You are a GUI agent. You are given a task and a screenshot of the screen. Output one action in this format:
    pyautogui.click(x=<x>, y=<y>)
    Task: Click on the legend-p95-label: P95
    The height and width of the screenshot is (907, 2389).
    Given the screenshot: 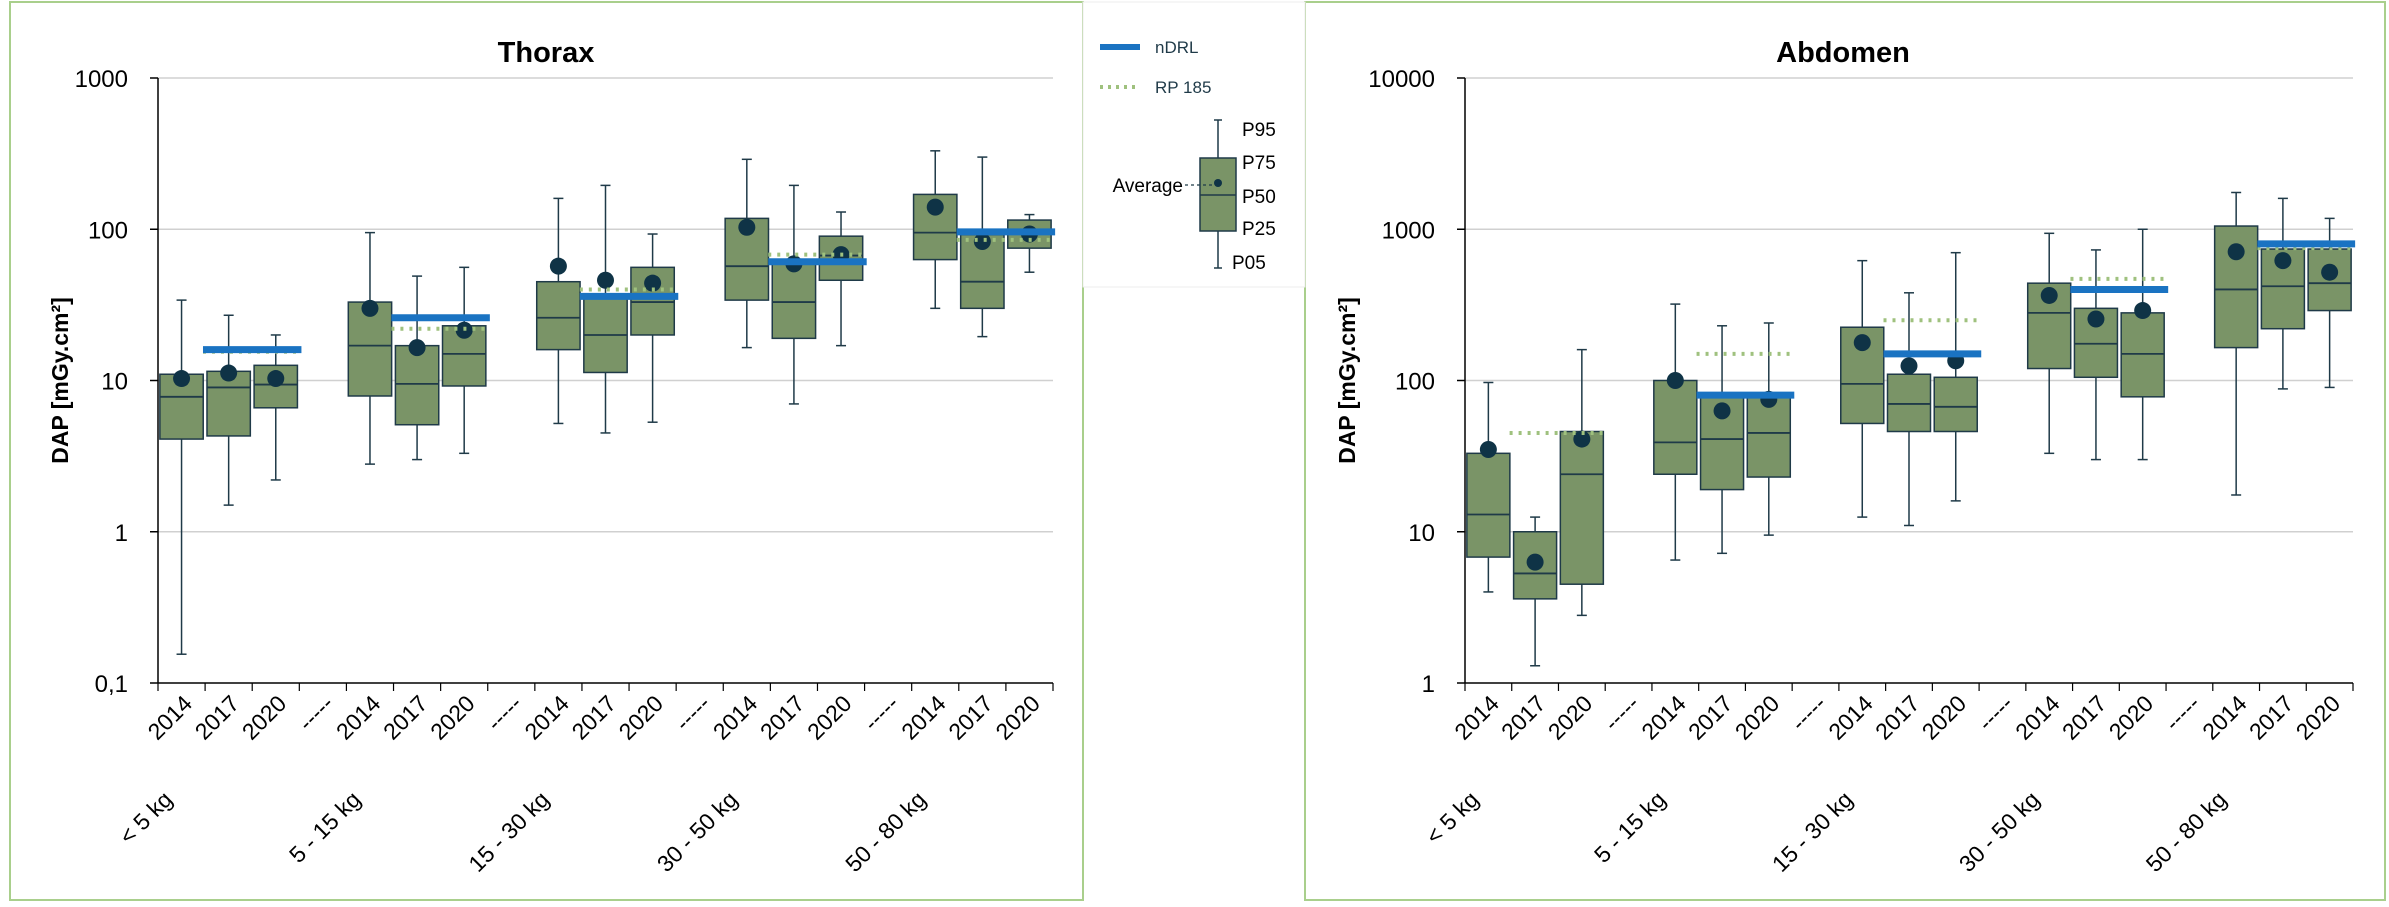 What is the action you would take?
    pyautogui.click(x=1259, y=130)
    